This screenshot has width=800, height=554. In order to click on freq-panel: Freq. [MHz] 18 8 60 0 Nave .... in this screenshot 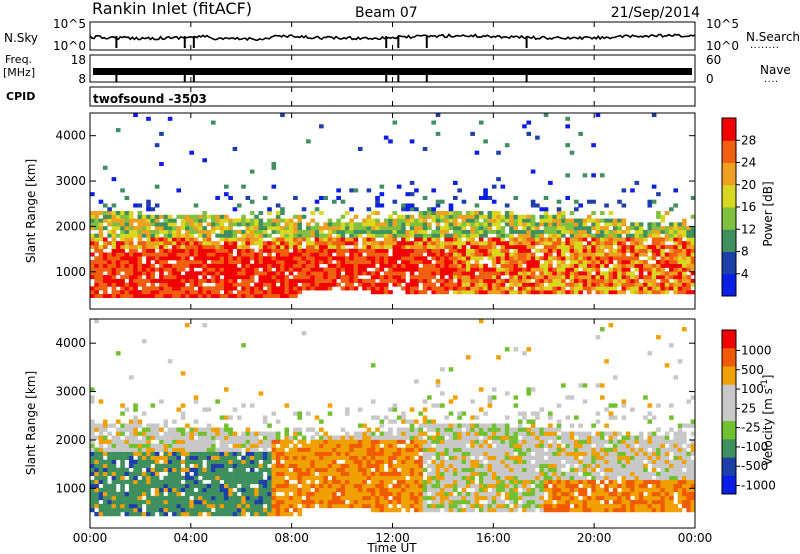, I will do `click(397, 69)`.